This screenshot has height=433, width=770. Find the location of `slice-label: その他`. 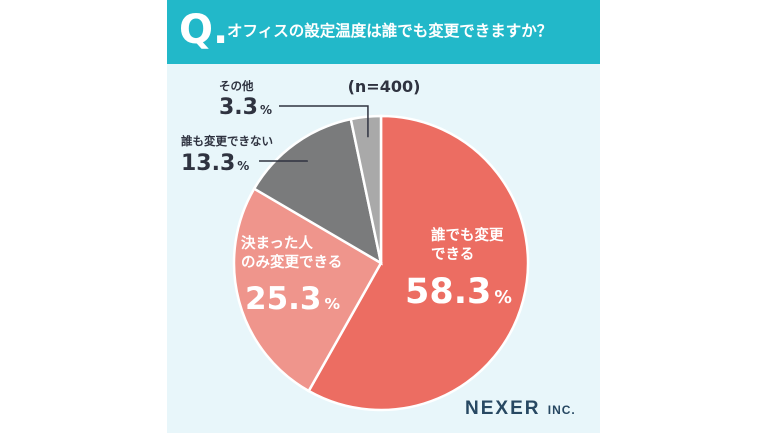

slice-label: その他 is located at coordinates (236, 86).